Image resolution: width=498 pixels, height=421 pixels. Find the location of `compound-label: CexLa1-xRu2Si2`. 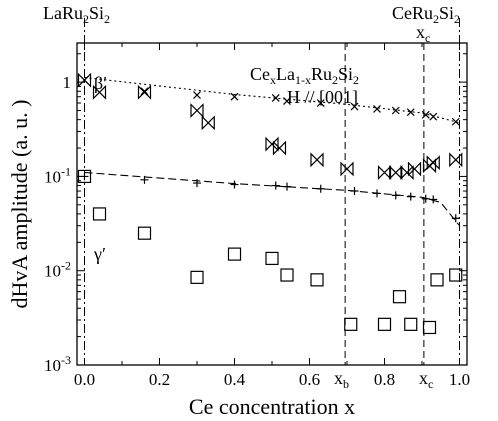

compound-label: CexLa1-xRu2Si2 is located at coordinates (304, 75).